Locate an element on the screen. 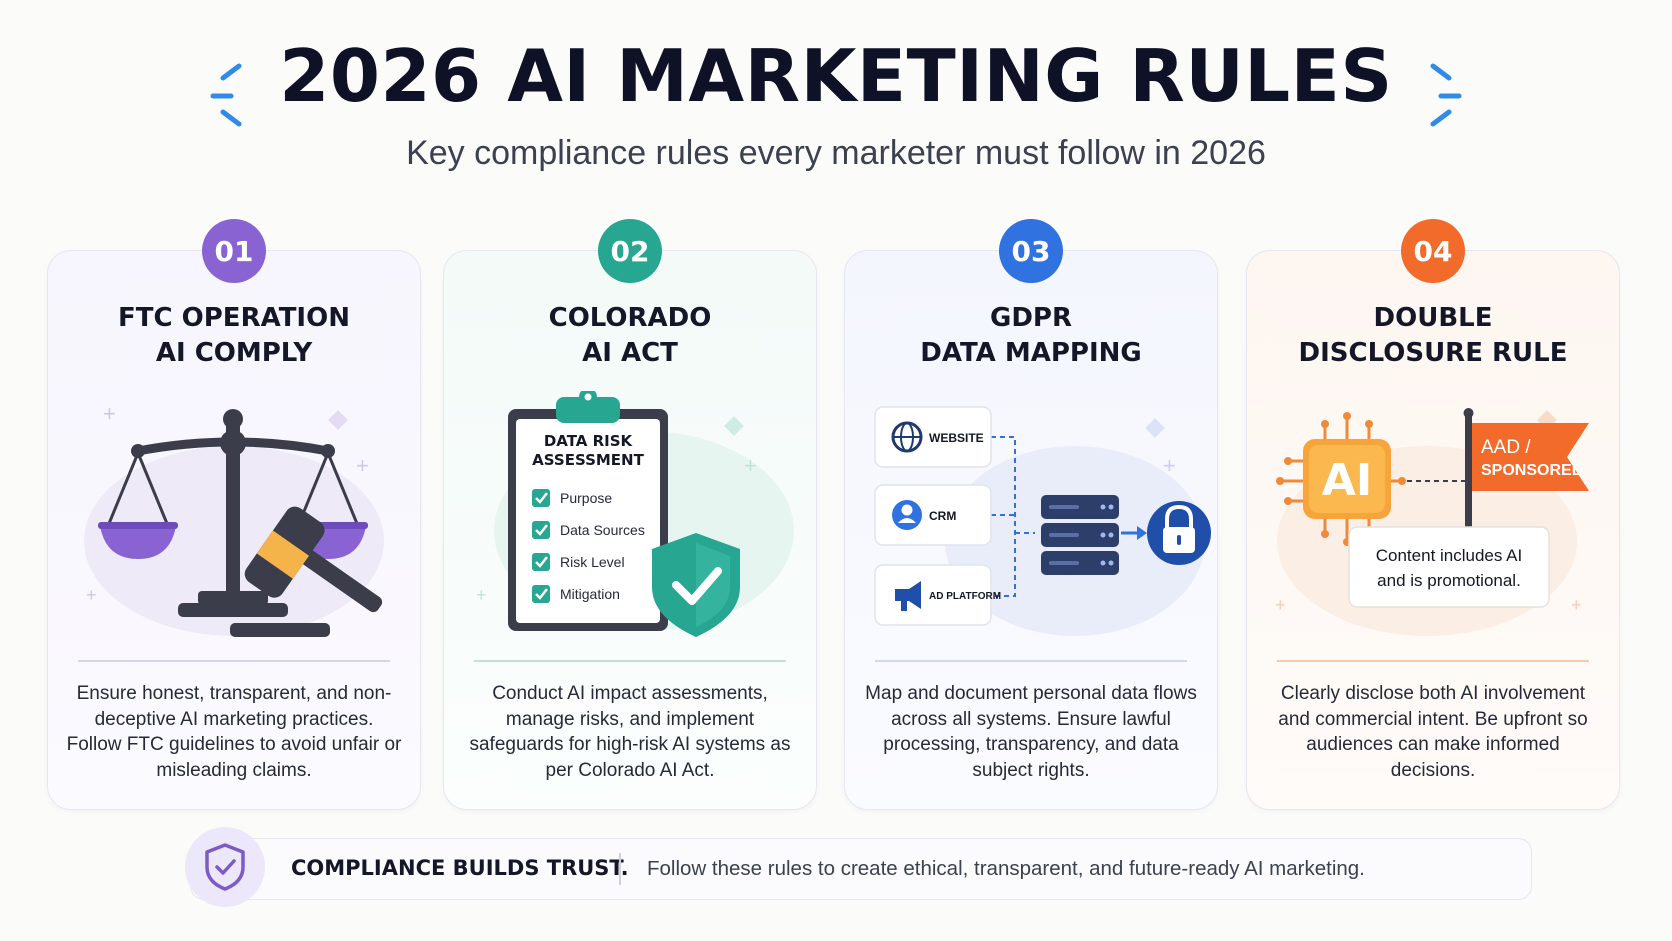 This screenshot has width=1672, height=941. card-title-line2: AI ACT is located at coordinates (630, 353).